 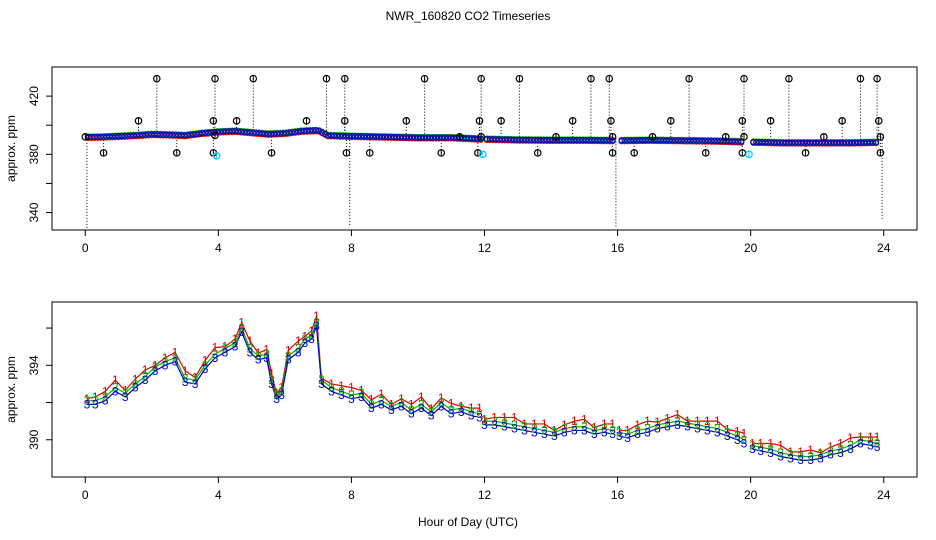 What do you see at coordinates (682, 434) in the screenshot?
I see `series-3-line` at bounding box center [682, 434].